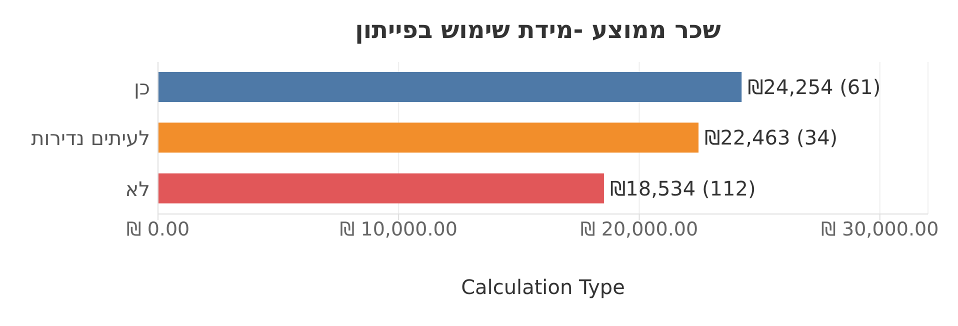  Describe the element at coordinates (142, 87) in the screenshot. I see `y-tick-label: כן` at that location.